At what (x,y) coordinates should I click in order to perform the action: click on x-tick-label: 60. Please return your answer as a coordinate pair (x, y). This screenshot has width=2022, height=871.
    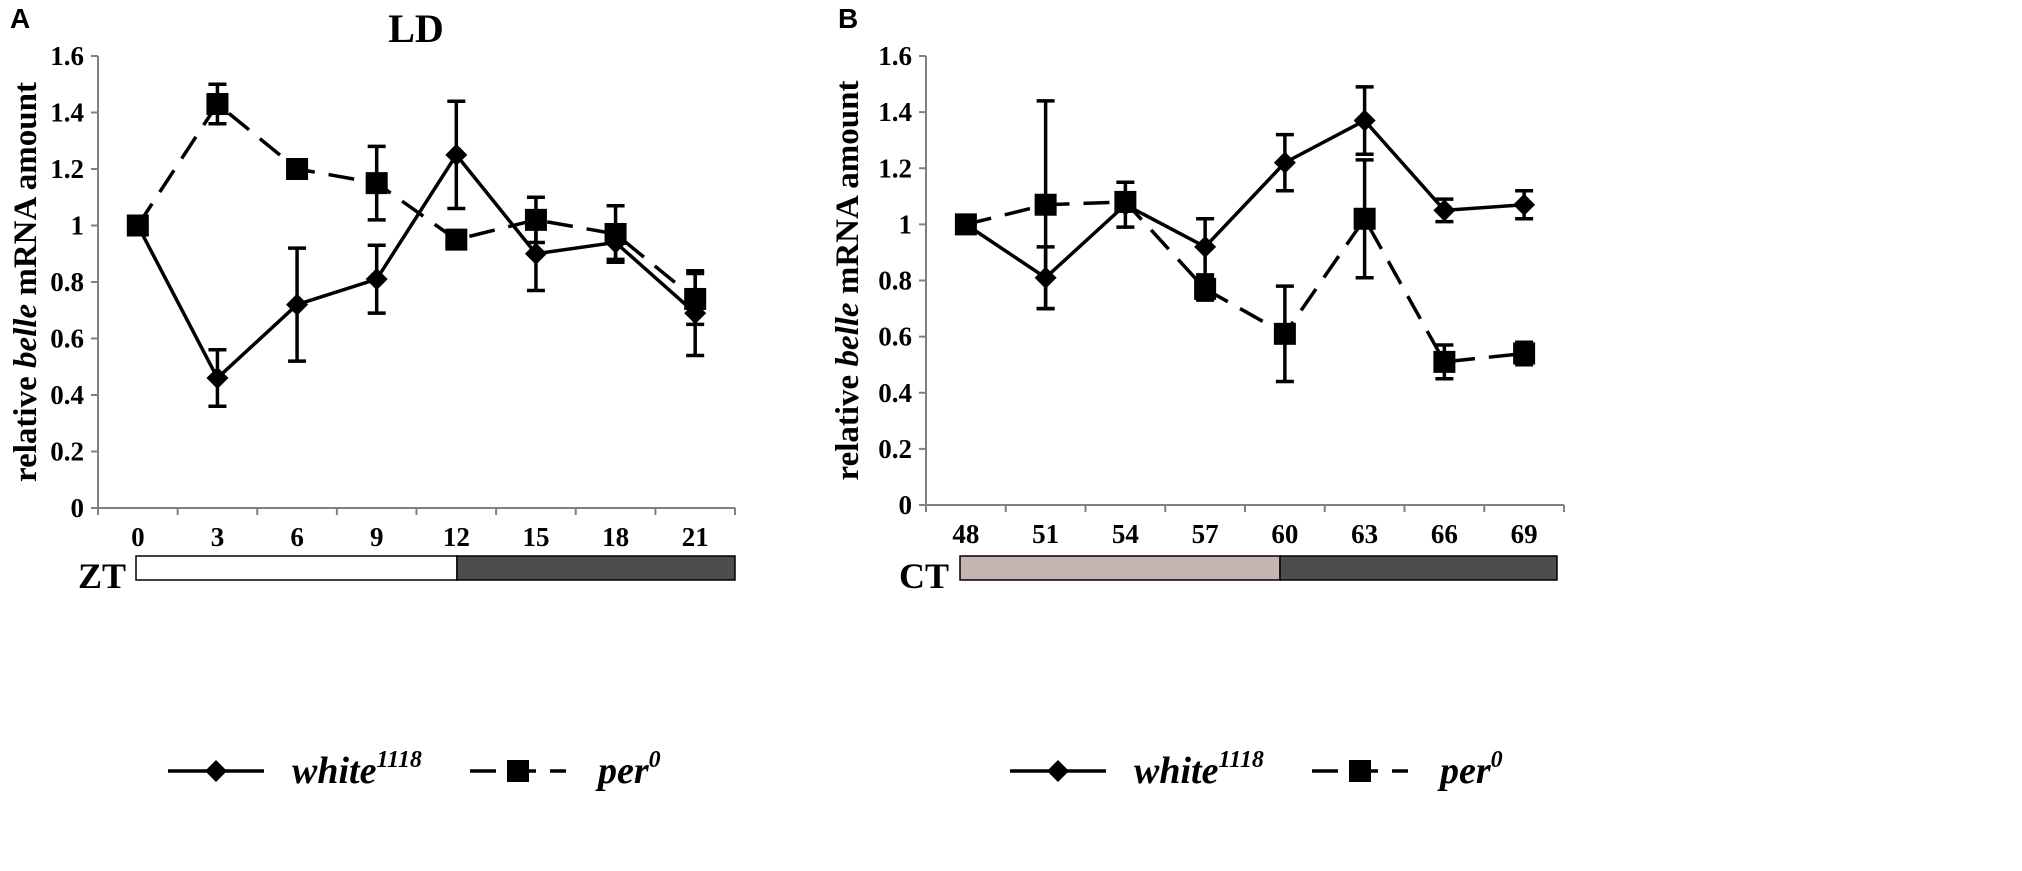
    Looking at the image, I should click on (1284, 534).